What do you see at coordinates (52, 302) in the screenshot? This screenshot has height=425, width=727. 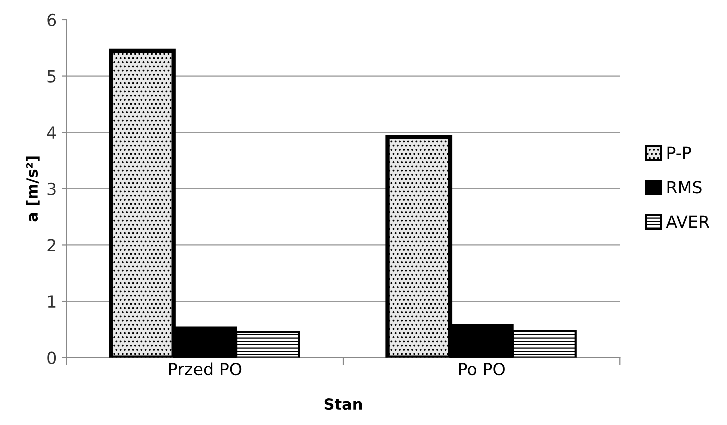 I see `y-tick-label: 1` at bounding box center [52, 302].